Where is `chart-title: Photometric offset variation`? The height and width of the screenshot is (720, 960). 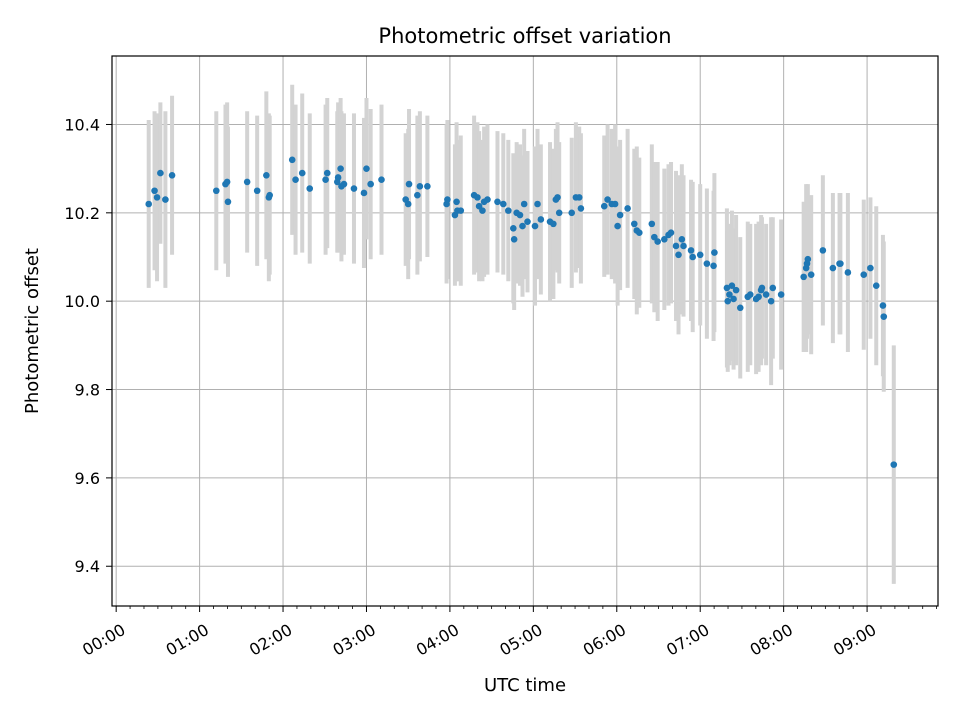
chart-title: Photometric offset variation is located at coordinates (524, 36).